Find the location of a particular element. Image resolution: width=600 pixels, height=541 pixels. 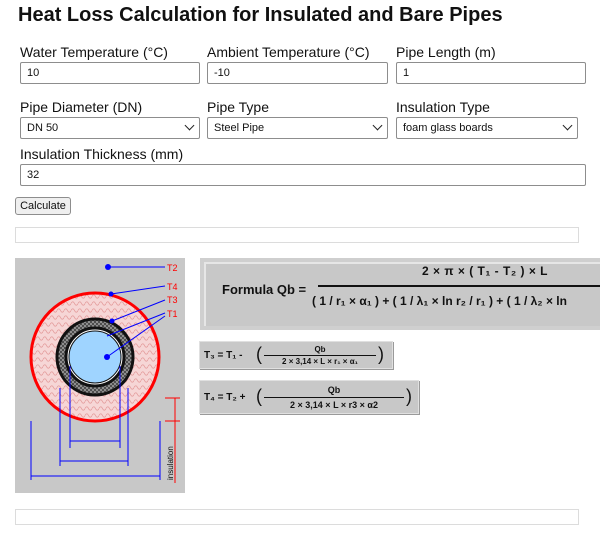

insulation-dimension-label: insulation is located at coordinates (170, 463).